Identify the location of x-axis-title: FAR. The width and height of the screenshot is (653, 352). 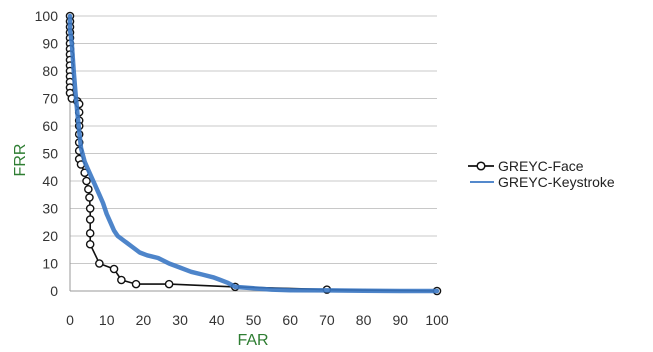
(252, 340).